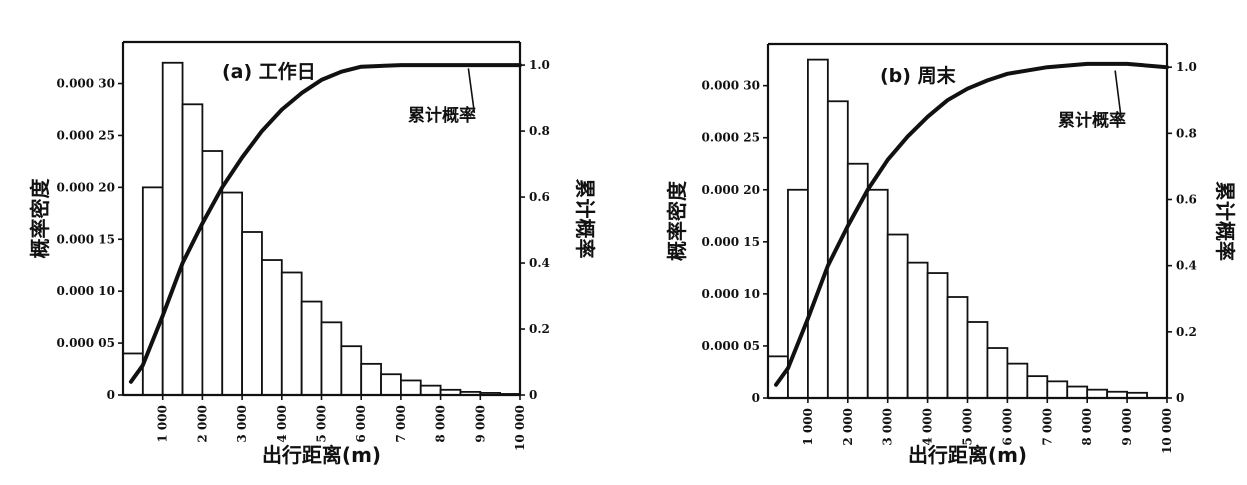 The image size is (1247, 485). What do you see at coordinates (918, 75) in the screenshot?
I see `panel-label: (b) 周末` at bounding box center [918, 75].